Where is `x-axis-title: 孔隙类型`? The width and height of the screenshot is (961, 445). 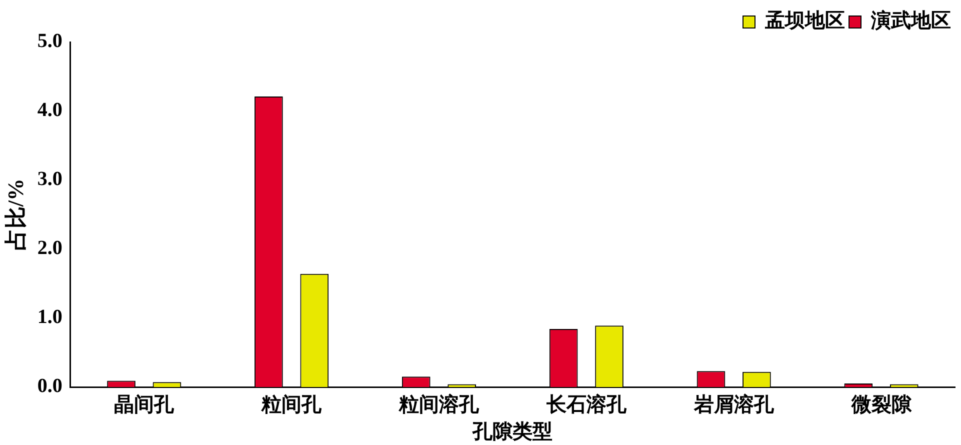
x-axis-title: 孔隙类型 is located at coordinates (512, 432).